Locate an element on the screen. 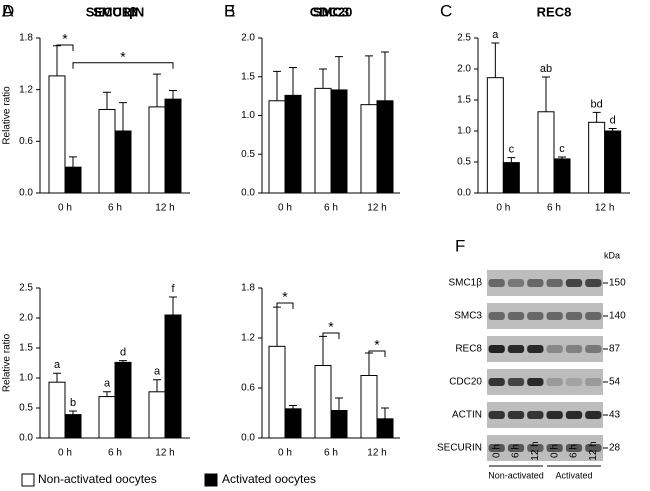  y-tick-label: 1.5 is located at coordinates (464, 100).